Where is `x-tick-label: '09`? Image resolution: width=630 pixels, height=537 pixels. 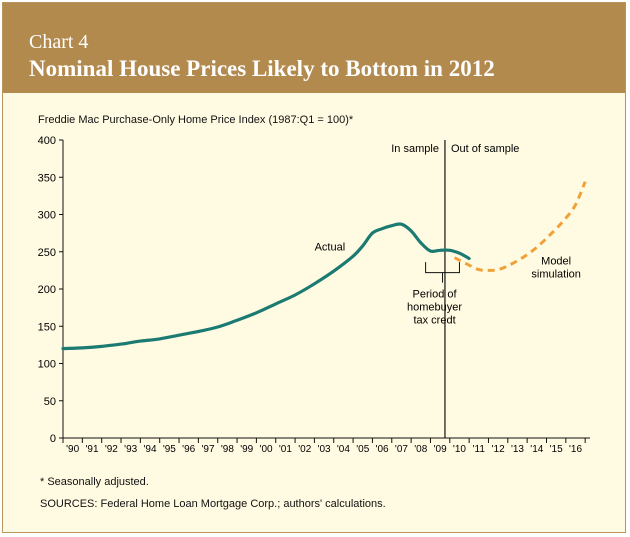 x-tick-label: '09 is located at coordinates (440, 449).